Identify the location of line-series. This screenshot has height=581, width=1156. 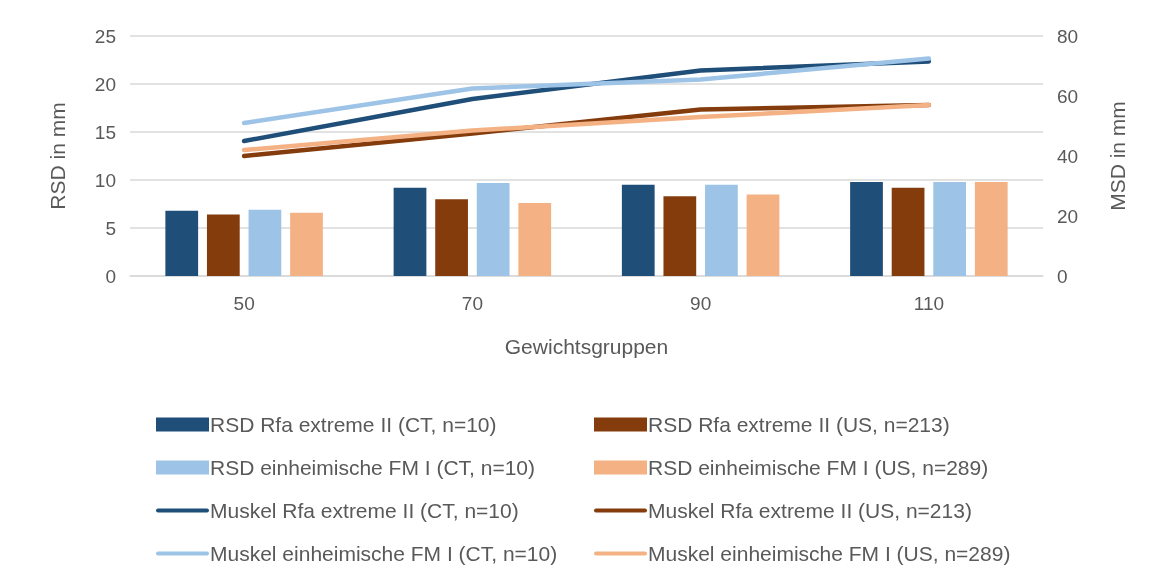
(586, 91).